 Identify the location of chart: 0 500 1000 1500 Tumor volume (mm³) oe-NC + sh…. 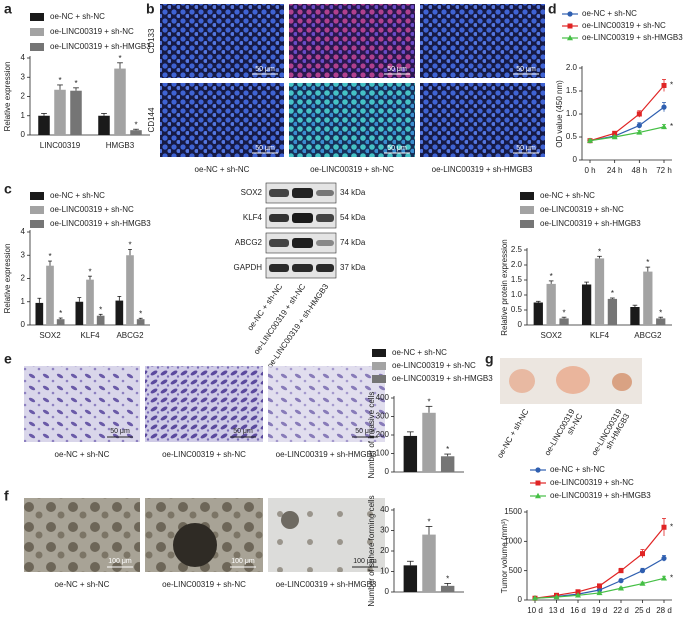
(586, 540).